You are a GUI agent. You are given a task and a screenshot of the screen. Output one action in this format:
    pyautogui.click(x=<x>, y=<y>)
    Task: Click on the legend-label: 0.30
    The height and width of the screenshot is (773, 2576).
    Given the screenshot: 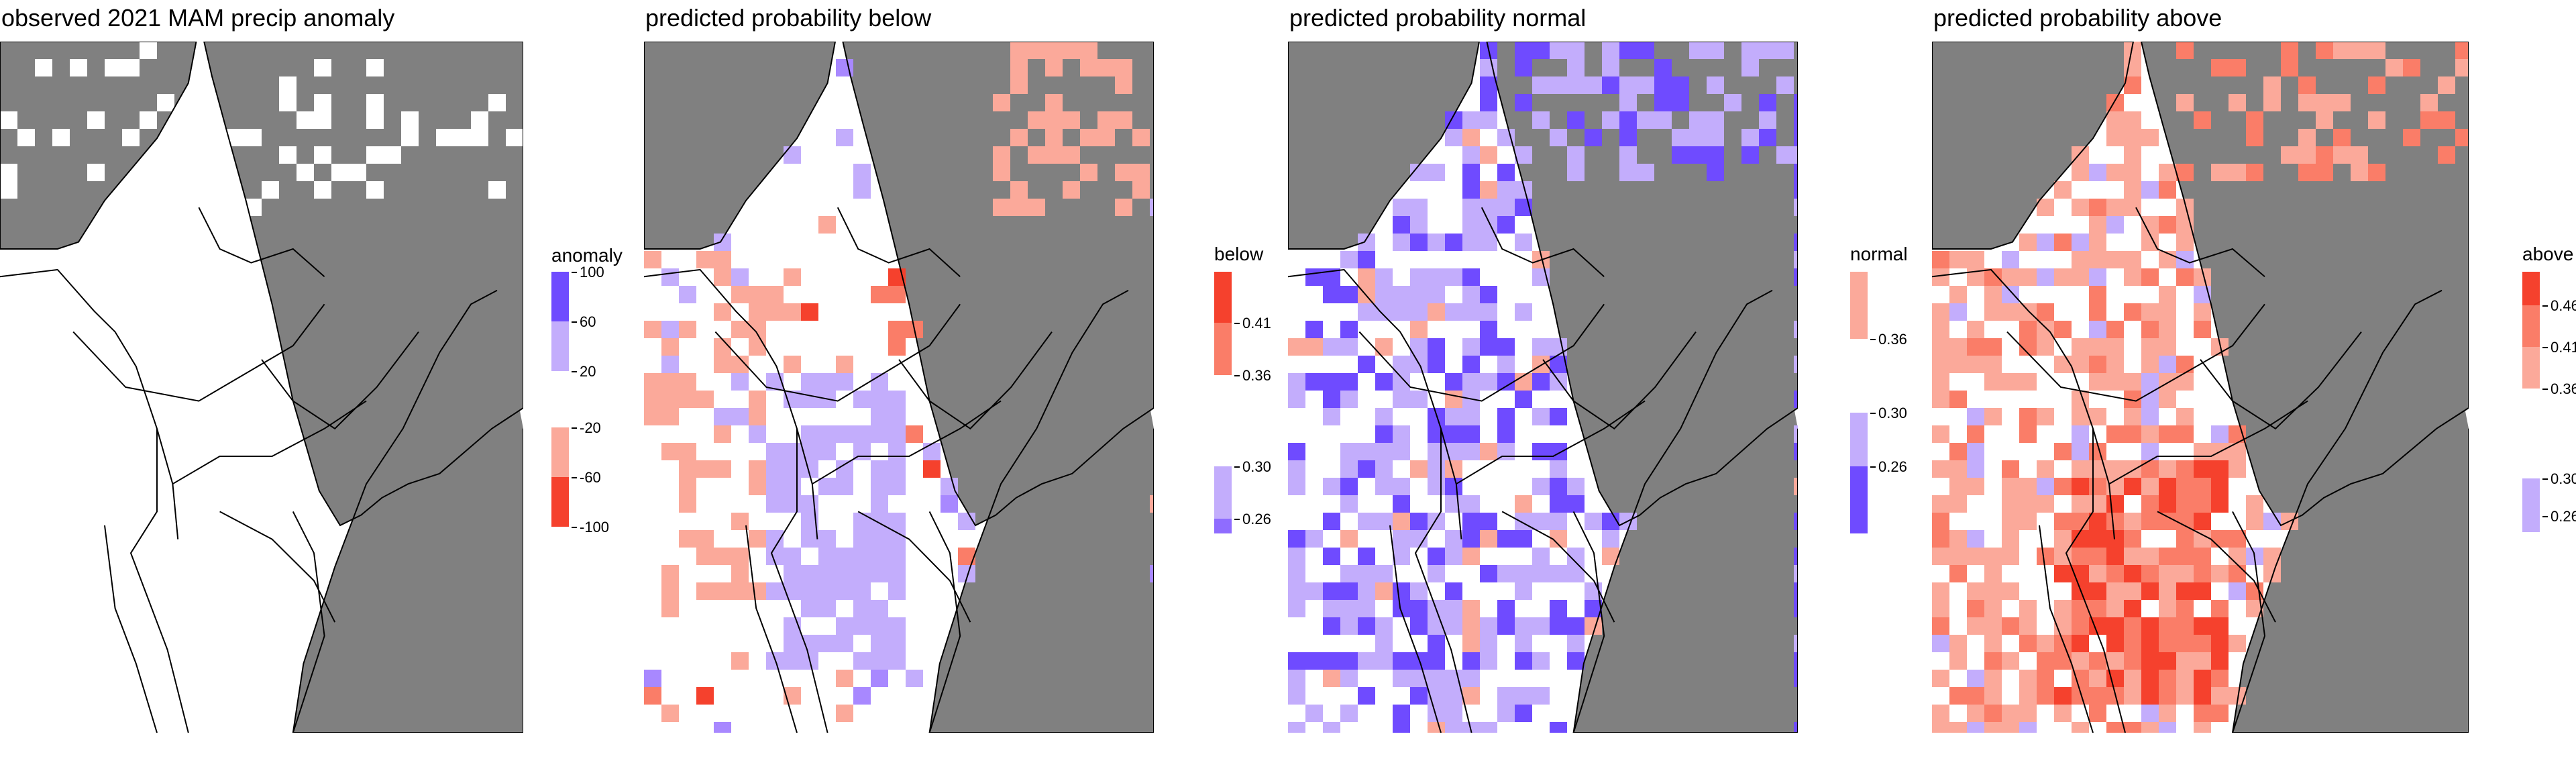 What is the action you would take?
    pyautogui.click(x=1256, y=466)
    